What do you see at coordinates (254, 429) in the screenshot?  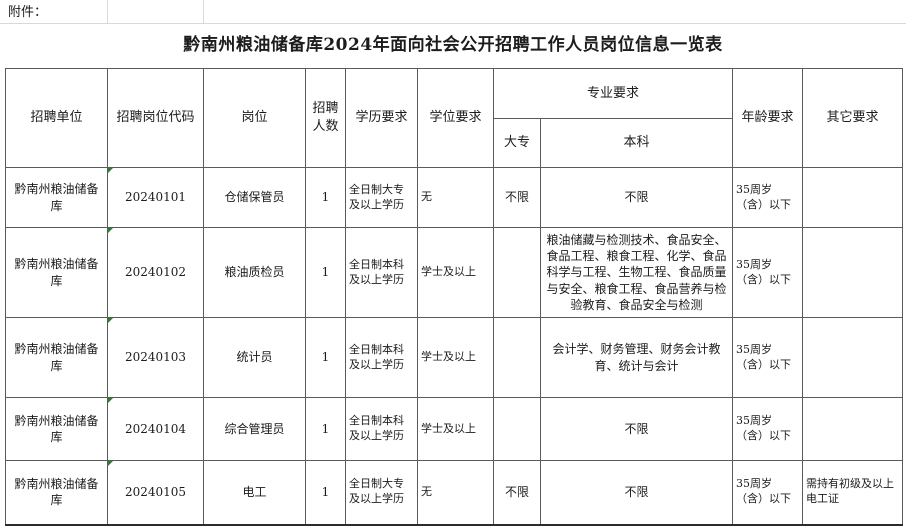 I see `cell-position: 综合管理员` at bounding box center [254, 429].